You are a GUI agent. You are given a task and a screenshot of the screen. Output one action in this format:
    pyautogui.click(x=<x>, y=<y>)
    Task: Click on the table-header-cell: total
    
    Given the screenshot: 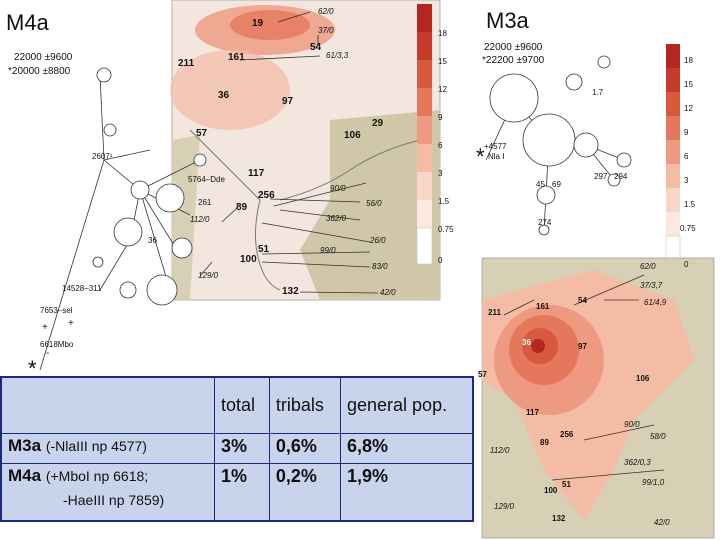 What is the action you would take?
    pyautogui.click(x=242, y=405)
    